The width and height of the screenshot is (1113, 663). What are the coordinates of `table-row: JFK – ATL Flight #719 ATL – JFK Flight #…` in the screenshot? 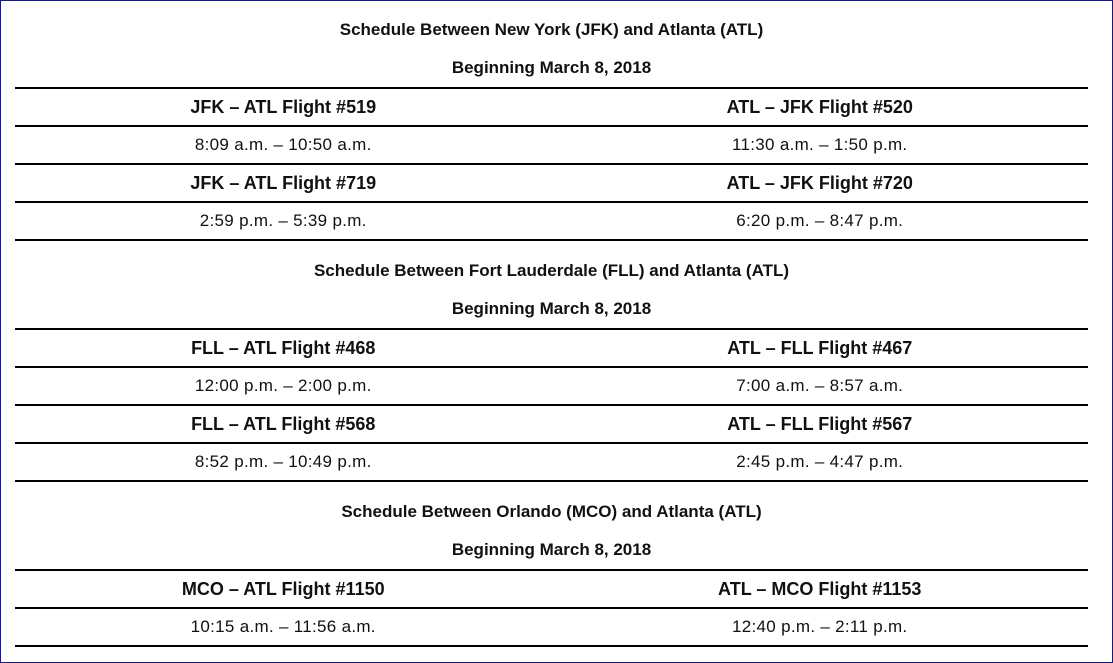 It's located at (551, 182).